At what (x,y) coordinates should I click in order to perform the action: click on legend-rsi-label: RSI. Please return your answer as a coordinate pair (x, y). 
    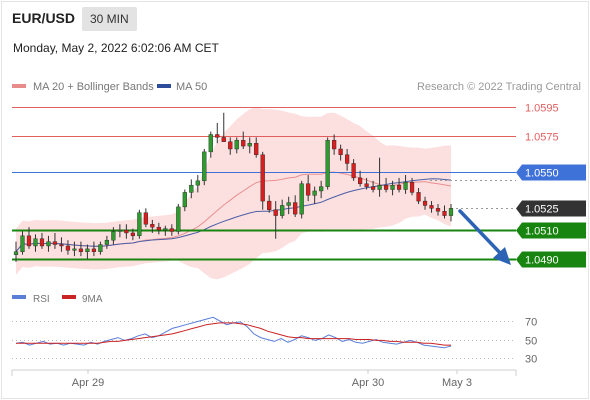
    Looking at the image, I should click on (41, 299).